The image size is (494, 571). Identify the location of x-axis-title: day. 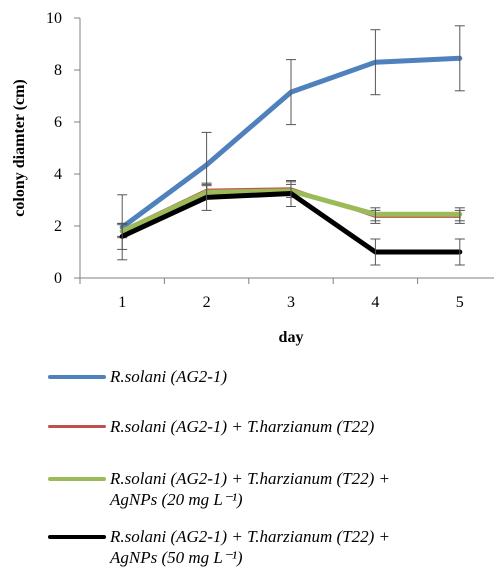
(291, 337).